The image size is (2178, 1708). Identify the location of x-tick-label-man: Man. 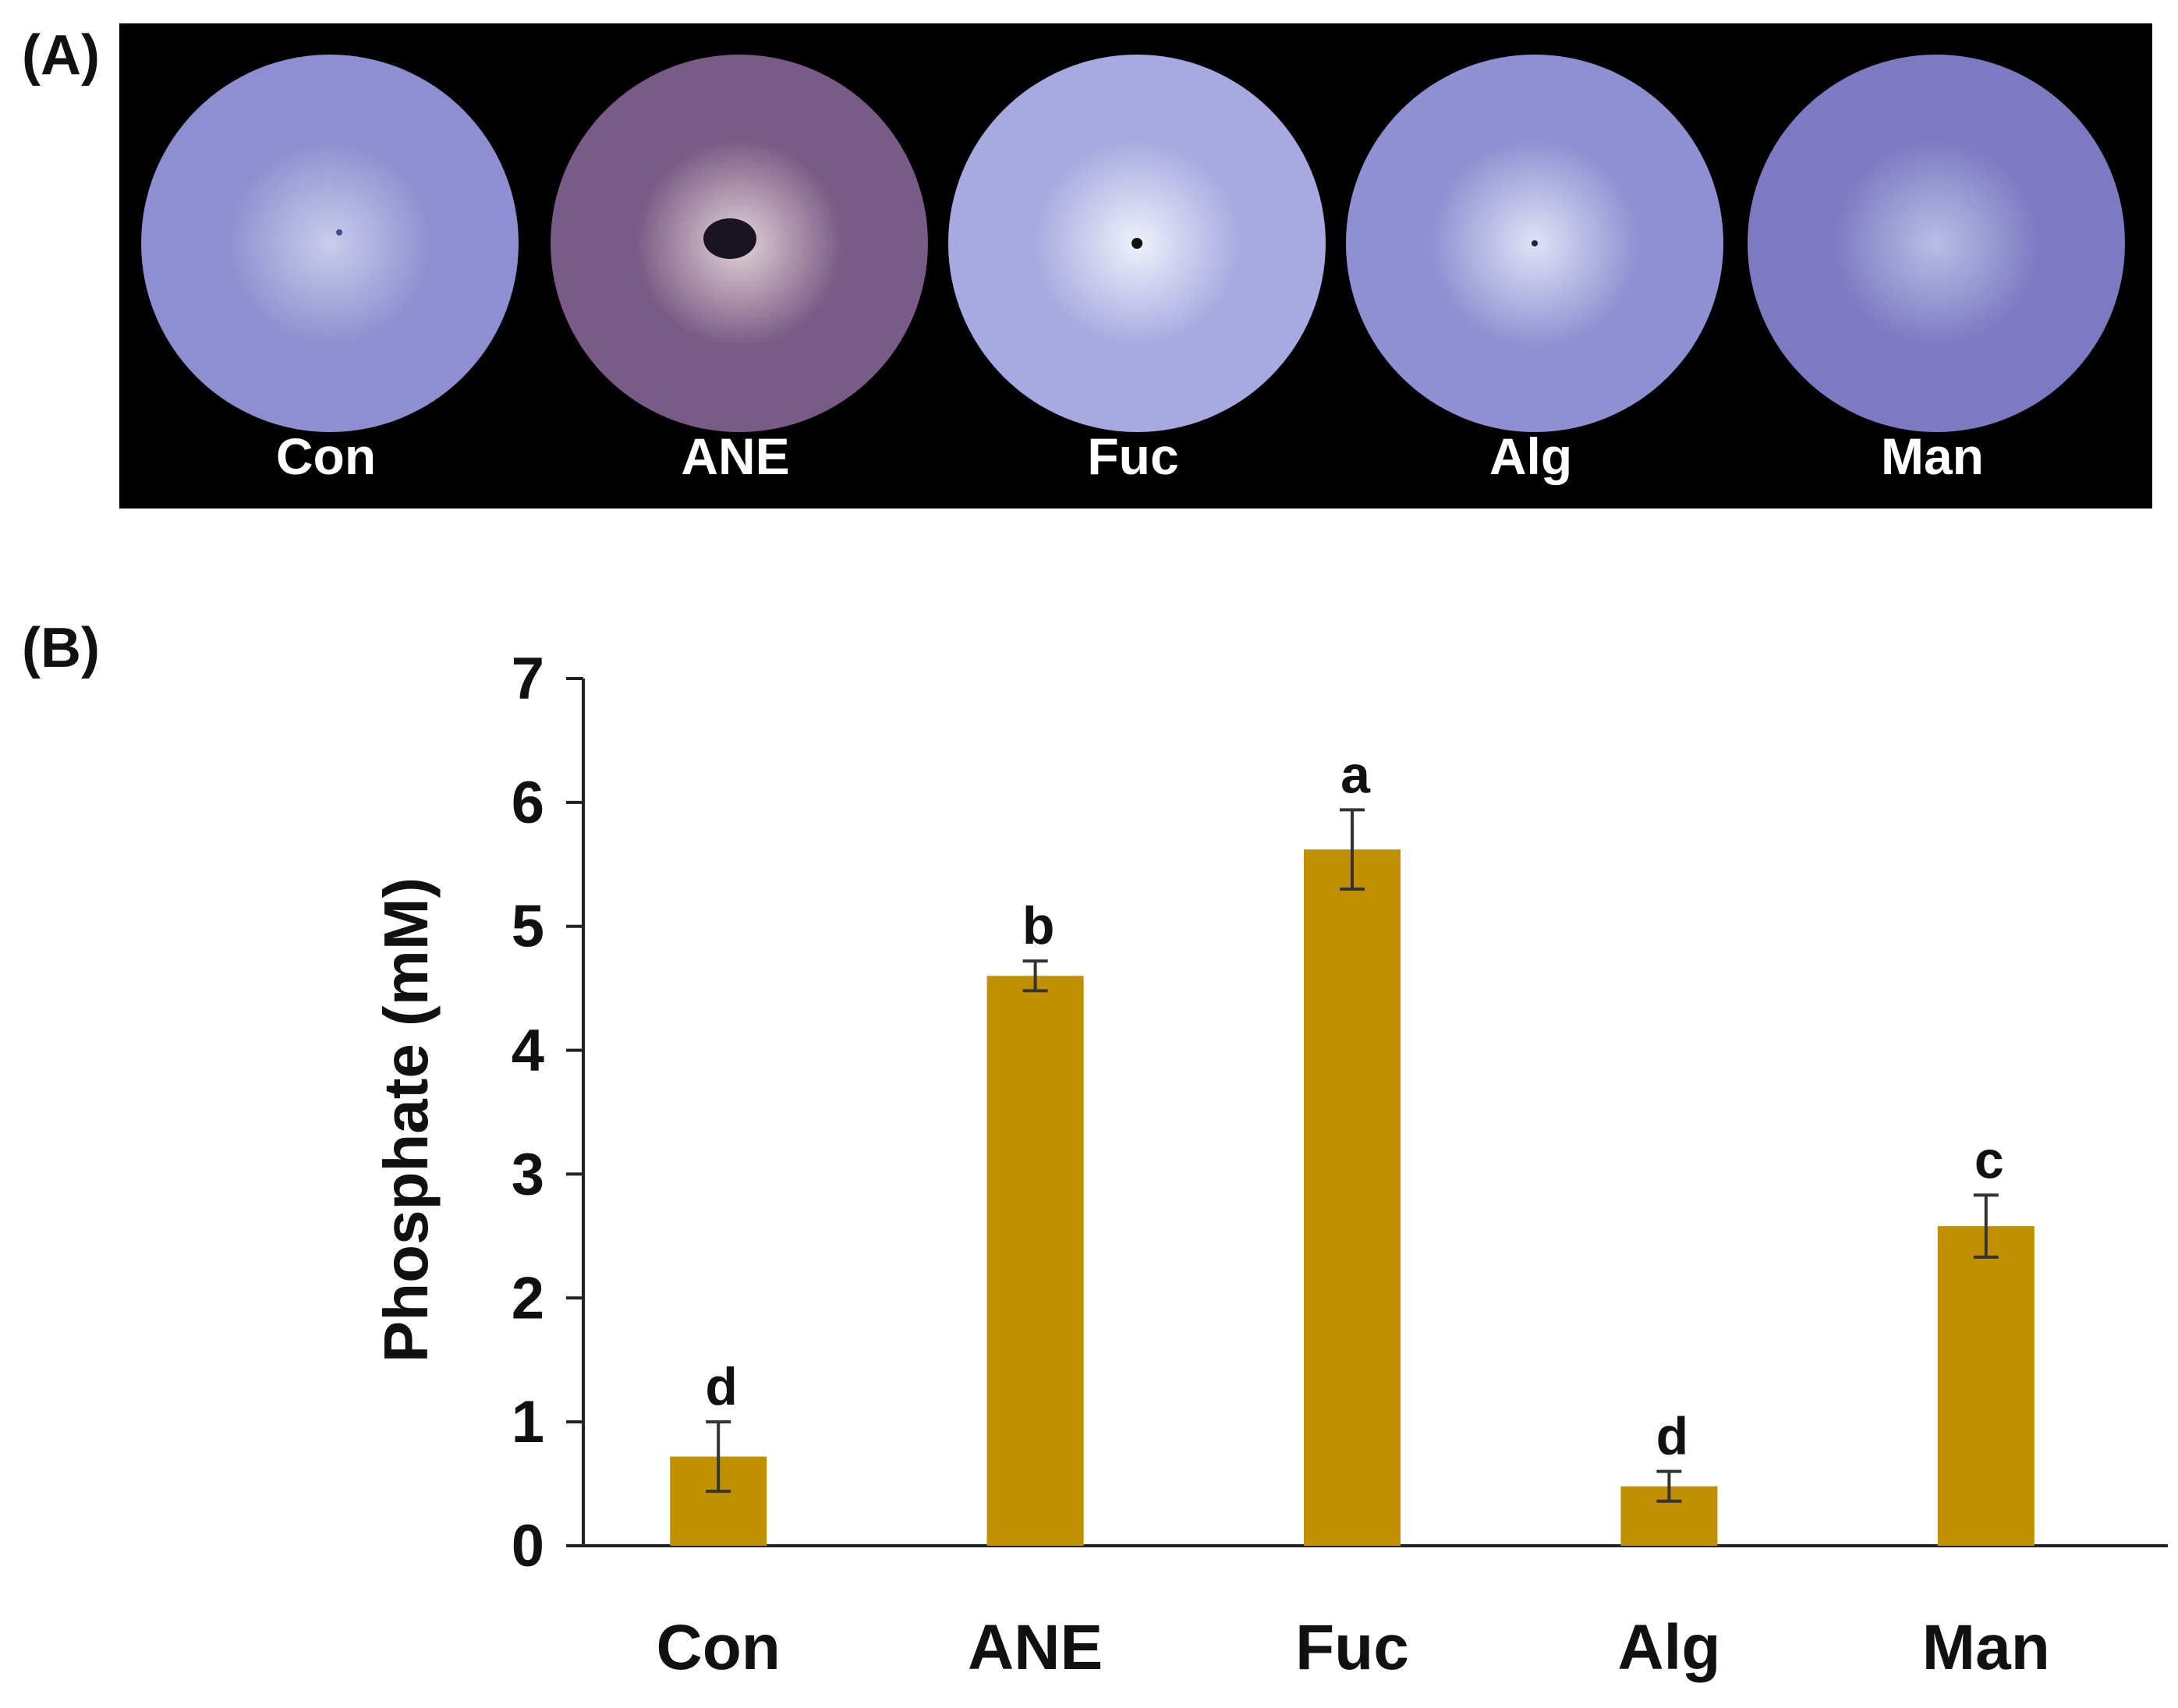
(1986, 1647).